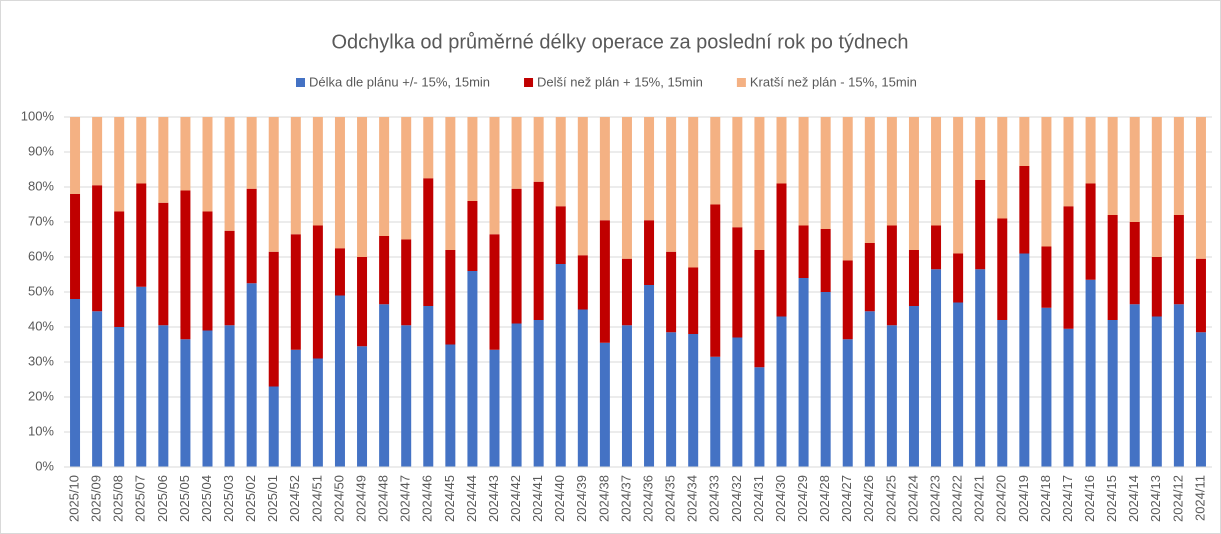 Image resolution: width=1221 pixels, height=534 pixels. I want to click on x-tick-label: 2024/19, so click(1023, 498).